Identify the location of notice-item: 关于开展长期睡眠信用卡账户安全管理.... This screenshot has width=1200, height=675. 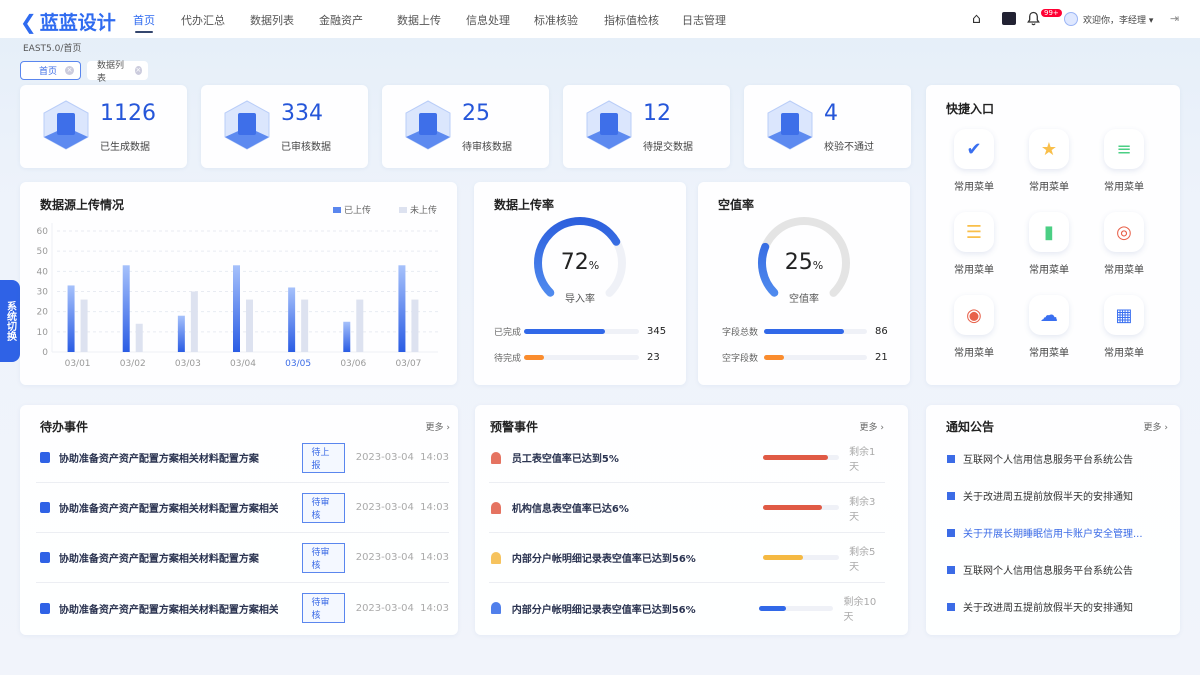
(1045, 532).